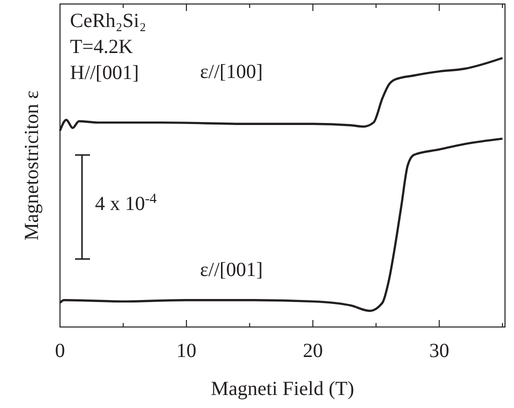 The height and width of the screenshot is (408, 514). Describe the element at coordinates (104, 73) in the screenshot. I see `annotation: H//[001]` at that location.